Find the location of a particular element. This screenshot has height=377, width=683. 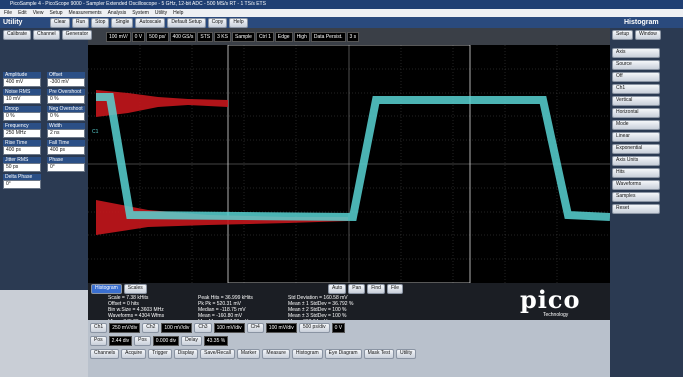

channel-control: Ch3 is located at coordinates (203, 328).